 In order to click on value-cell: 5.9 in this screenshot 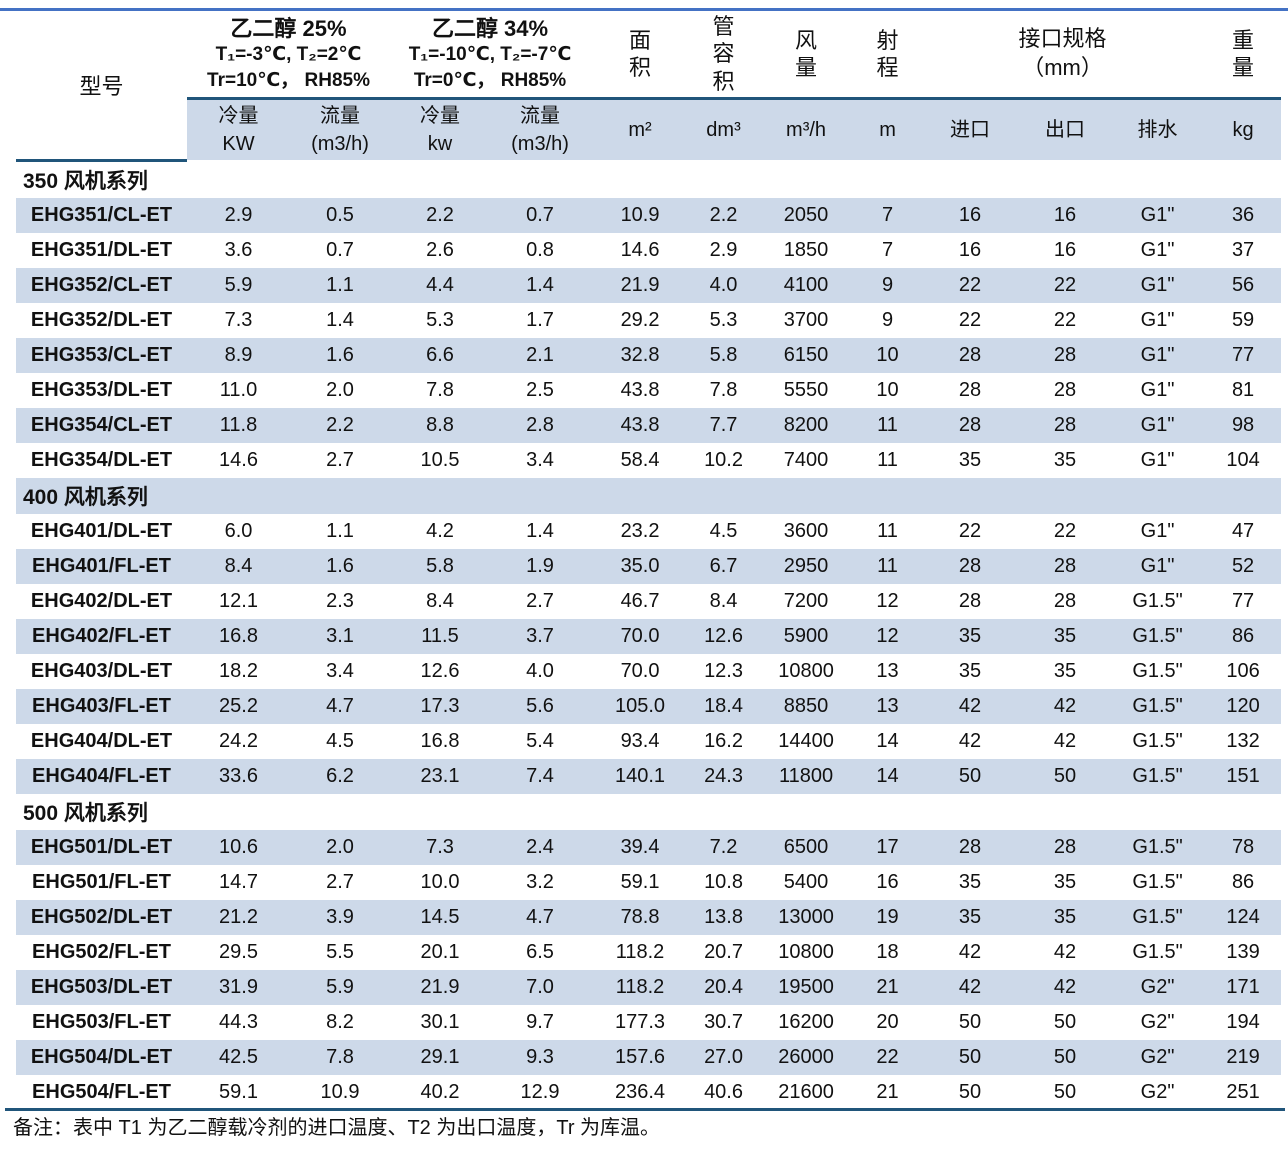, I will do `click(340, 986)`.